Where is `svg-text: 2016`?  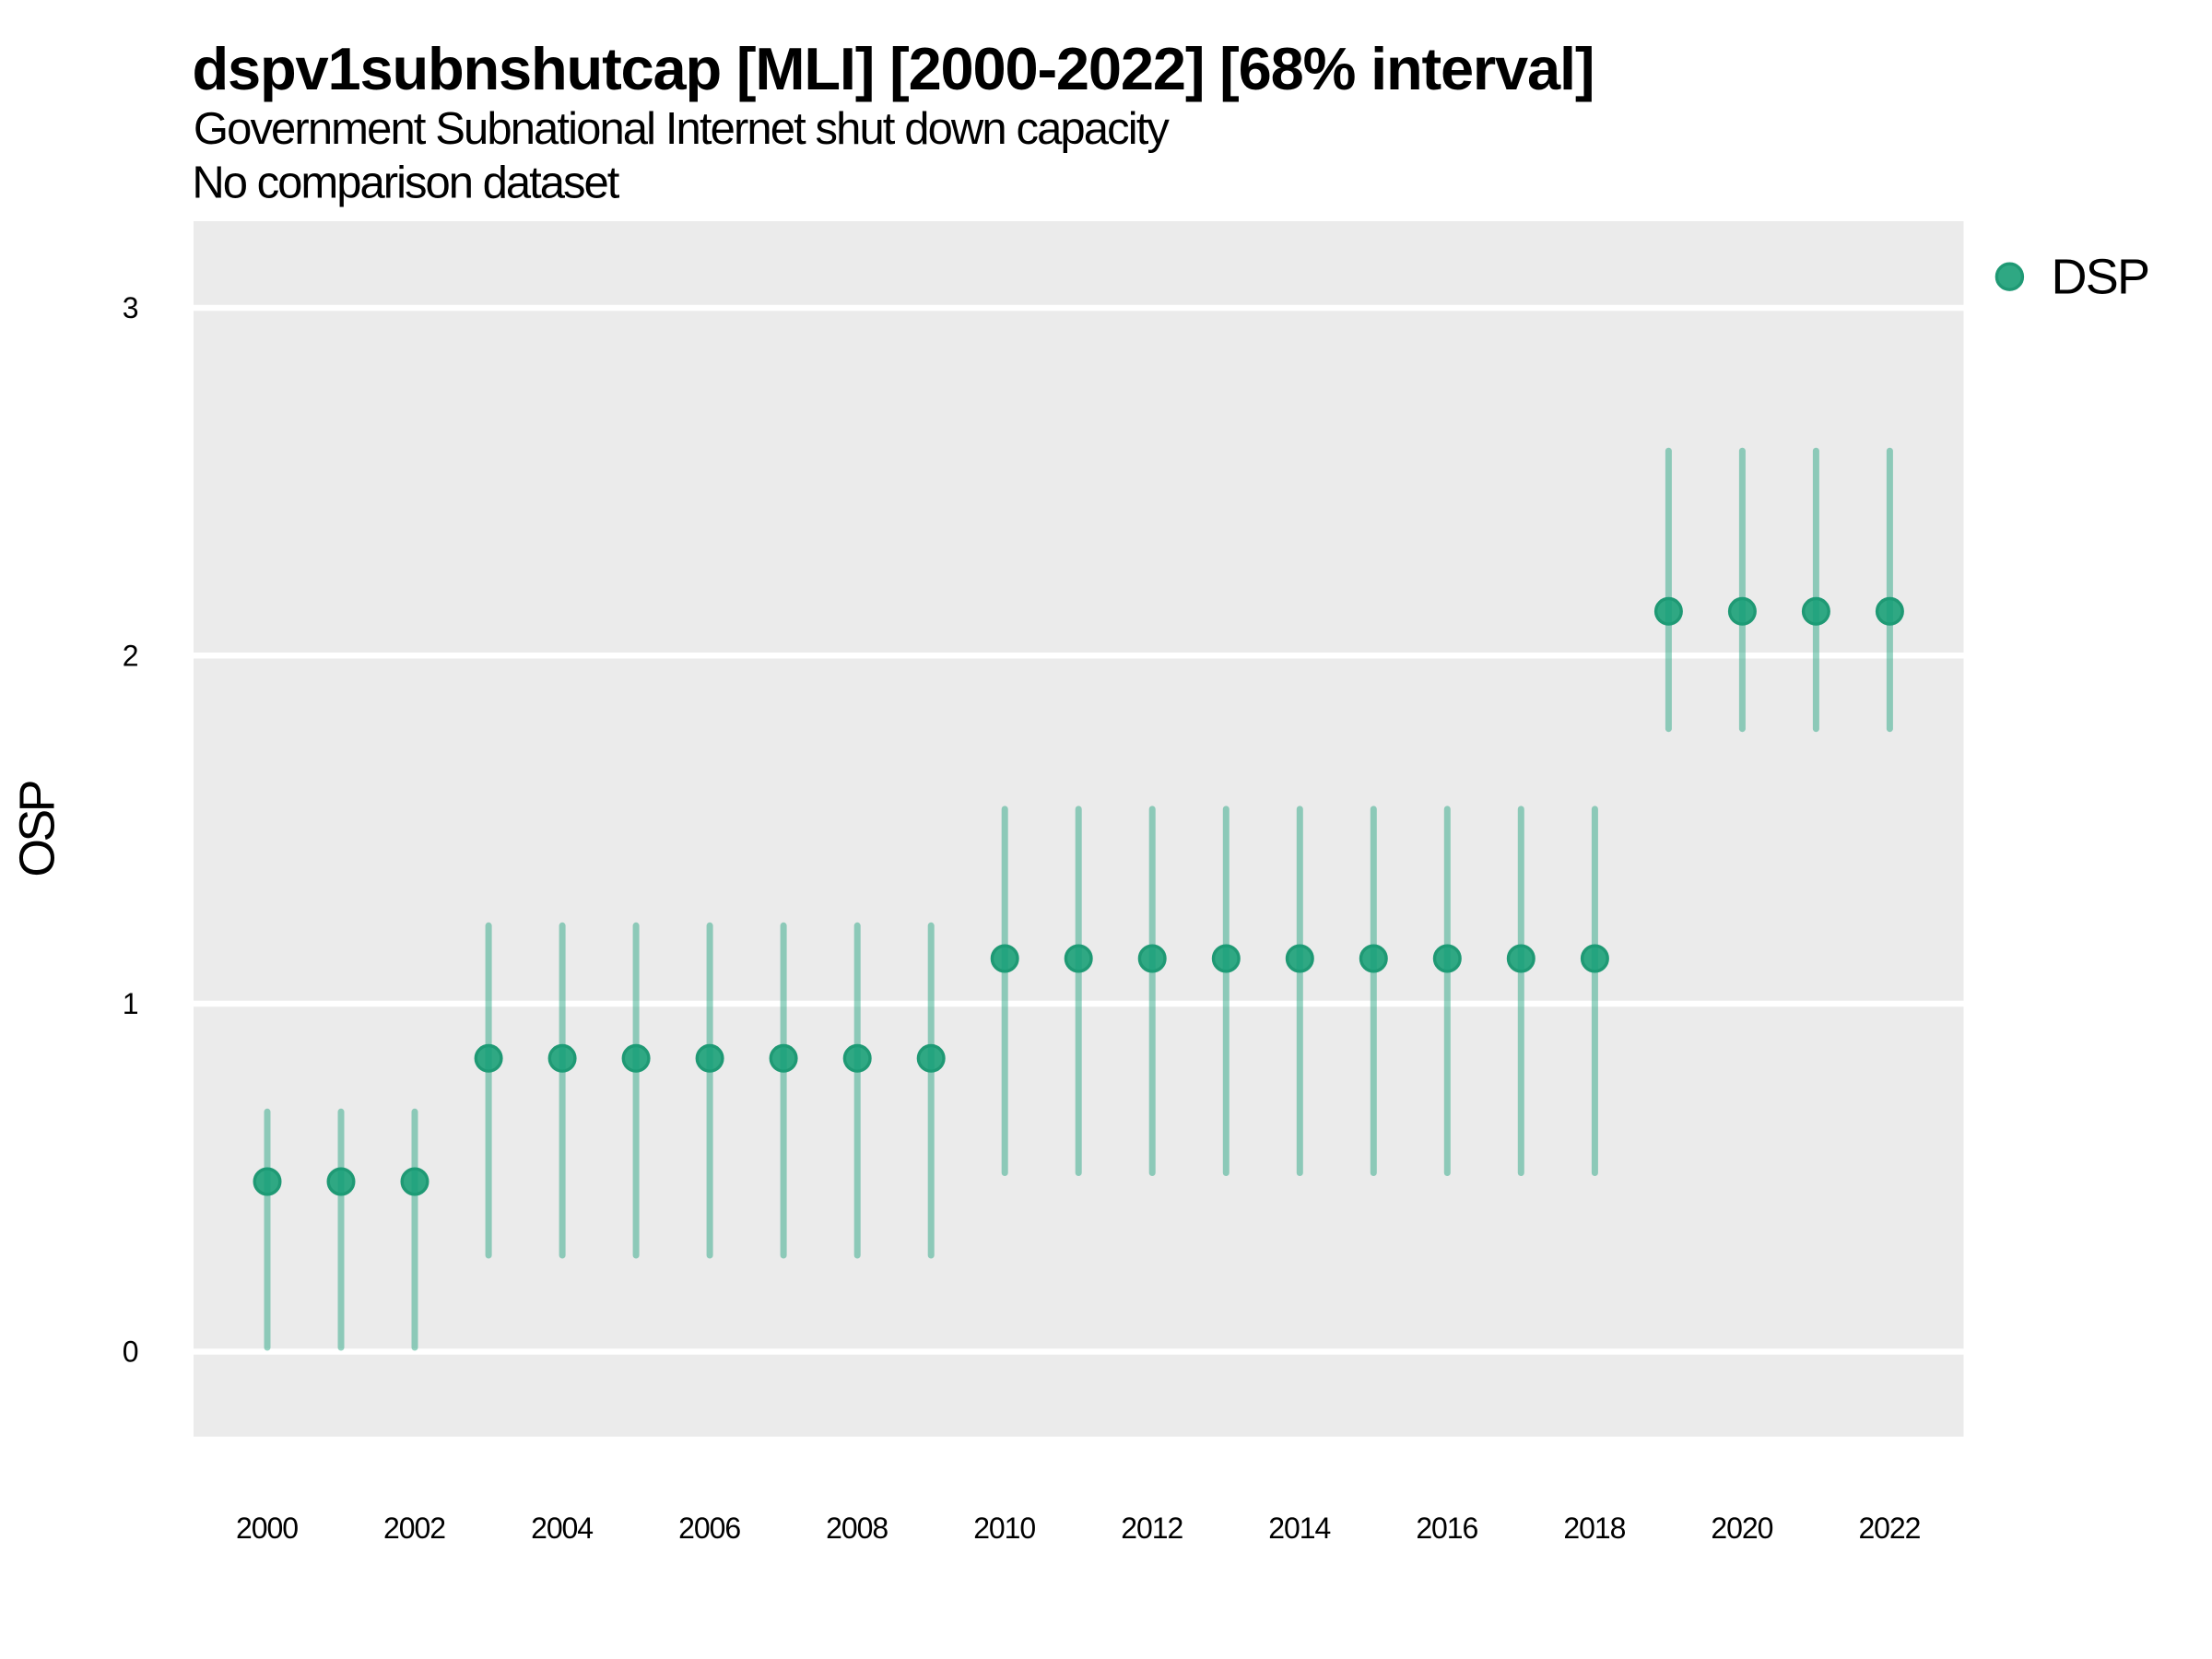 svg-text: 2016 is located at coordinates (1447, 1528).